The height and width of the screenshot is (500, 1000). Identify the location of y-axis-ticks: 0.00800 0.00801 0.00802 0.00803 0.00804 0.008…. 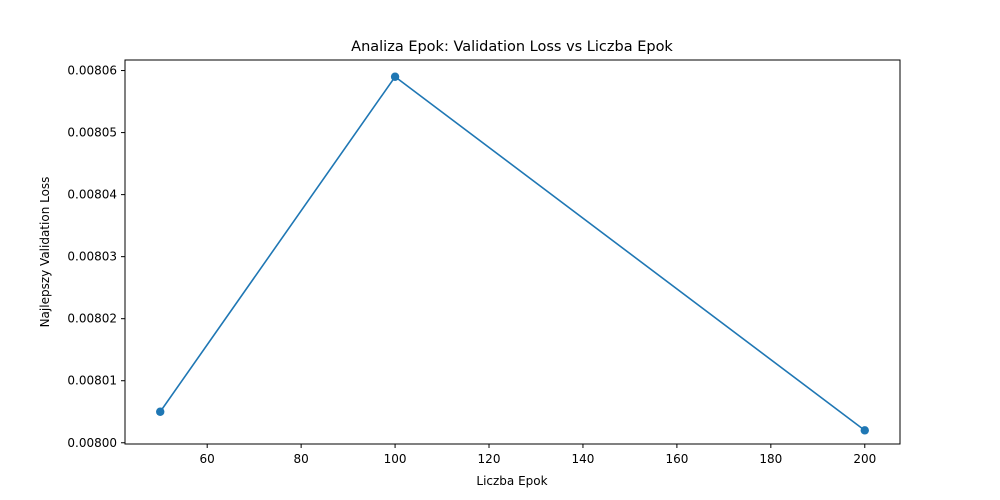
(96, 257).